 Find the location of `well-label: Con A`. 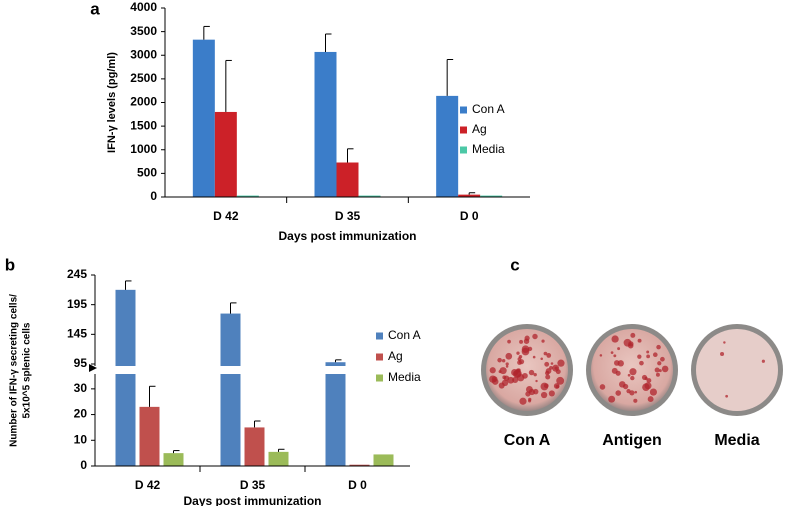

well-label: Con A is located at coordinates (527, 440).